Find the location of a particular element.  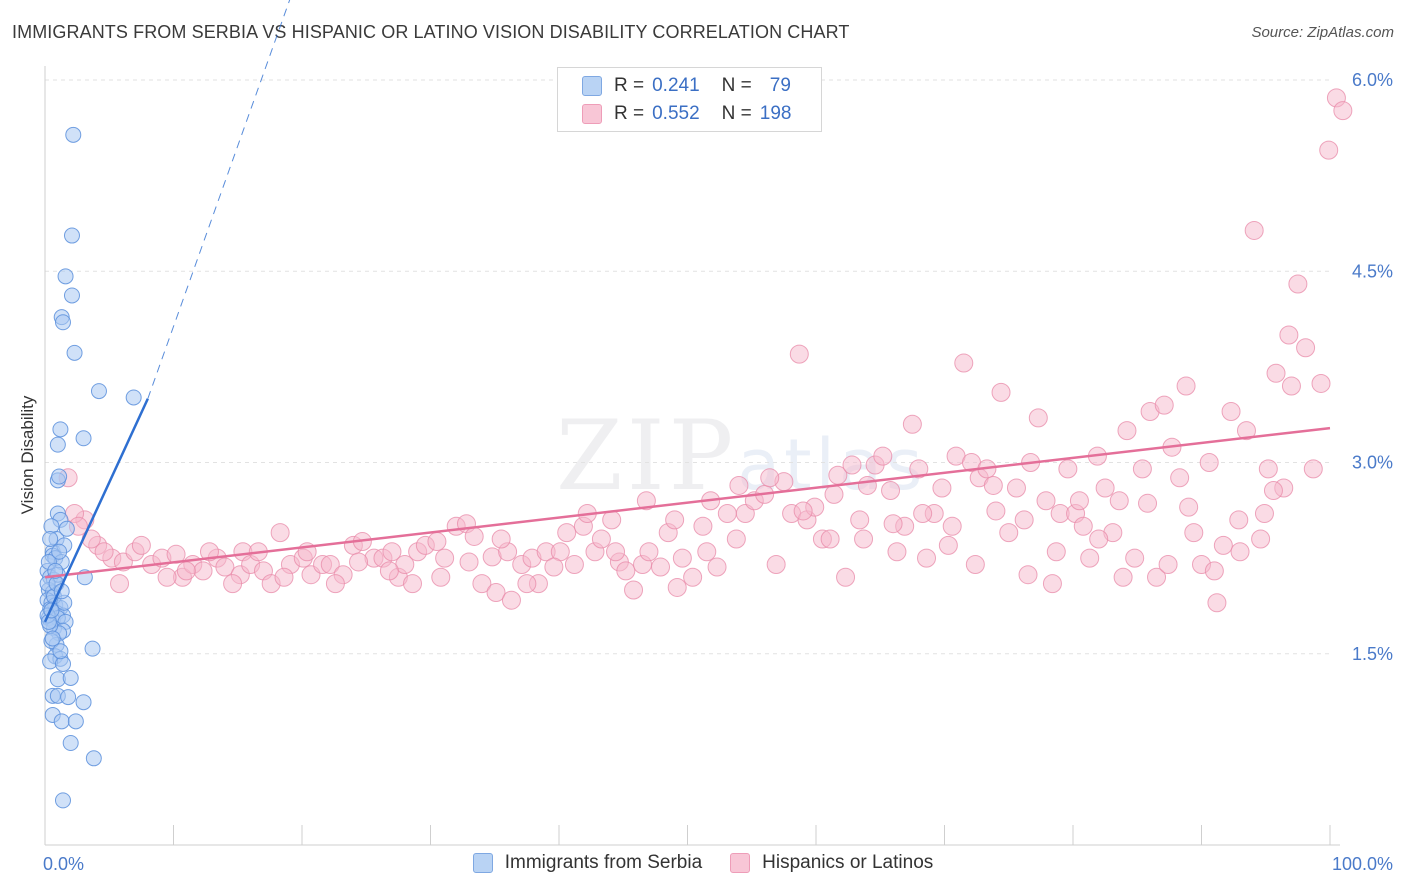

serbia-trend-line is located at coordinates (96, 510).